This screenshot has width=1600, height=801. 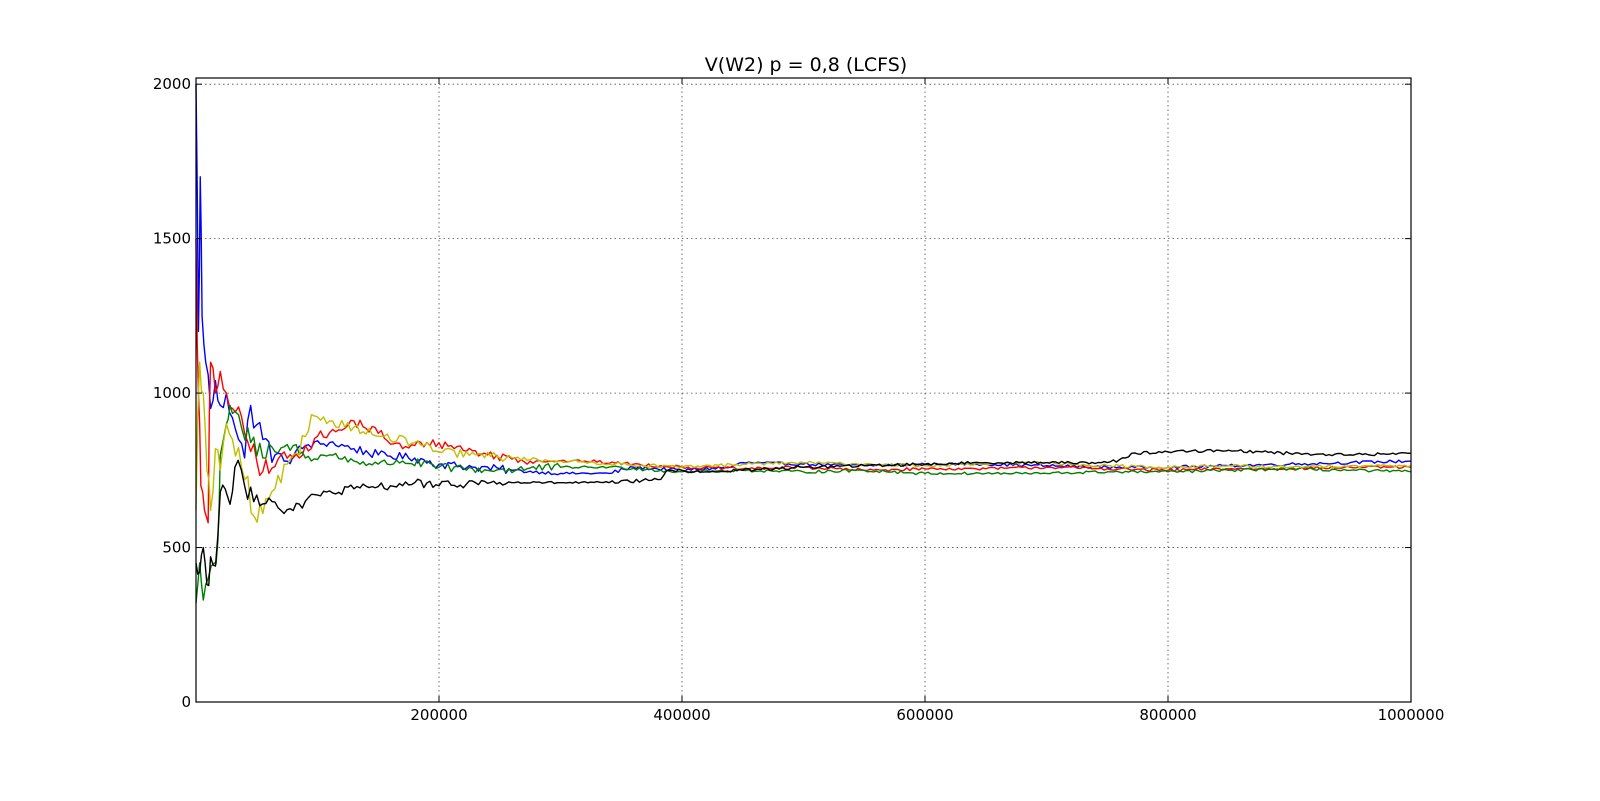 I want to click on x-tick-label: 1000000, so click(x=1411, y=715).